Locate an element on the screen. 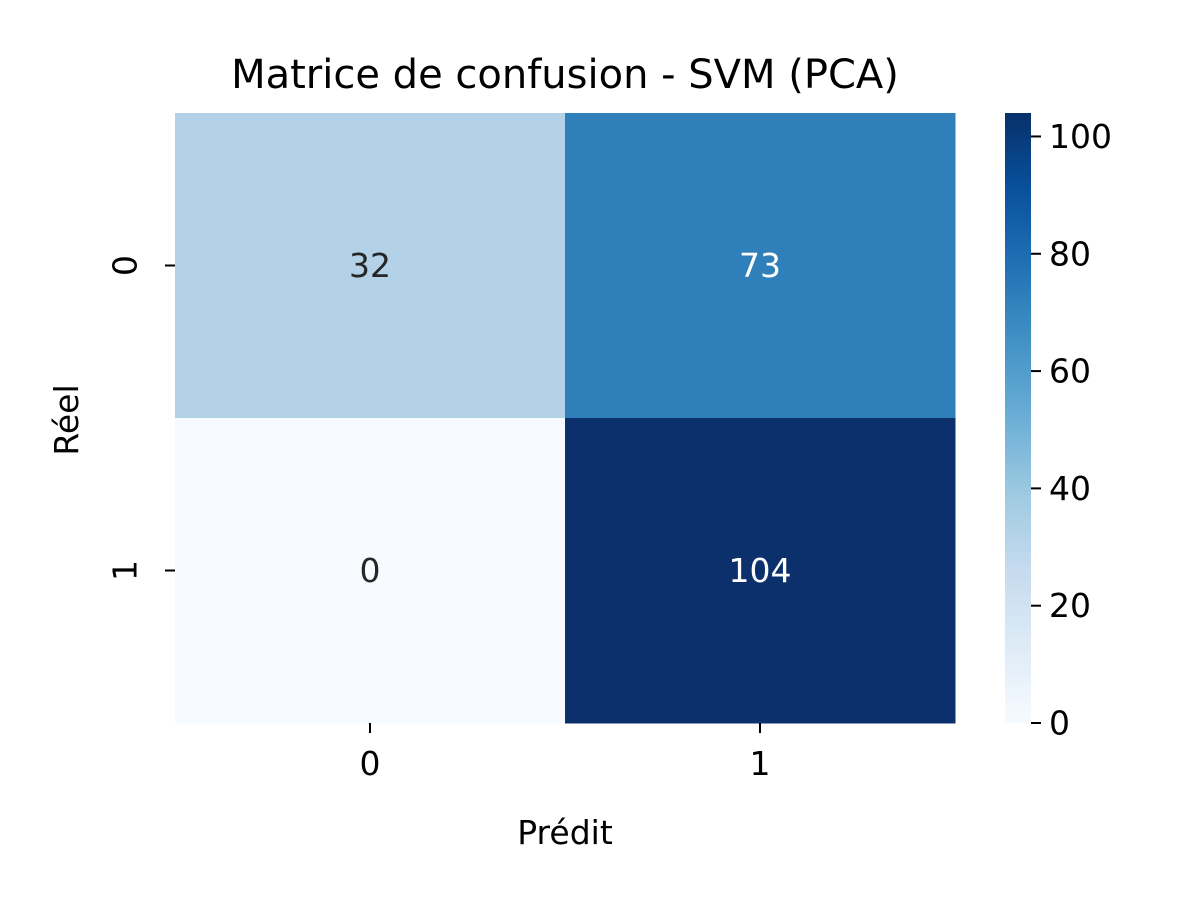  chart-title: Matrice de confusion - SVM (PCA) is located at coordinates (565, 75).